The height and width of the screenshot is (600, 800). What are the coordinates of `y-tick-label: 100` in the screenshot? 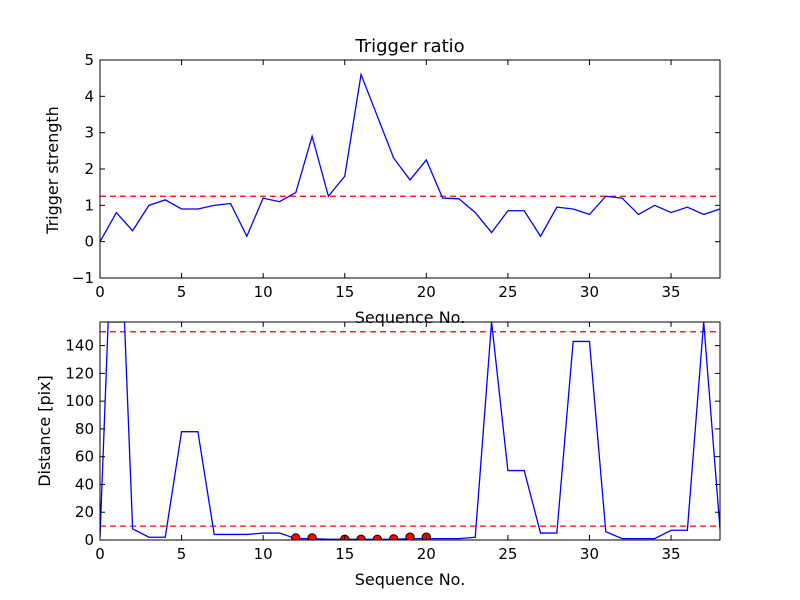 It's located at (79, 401).